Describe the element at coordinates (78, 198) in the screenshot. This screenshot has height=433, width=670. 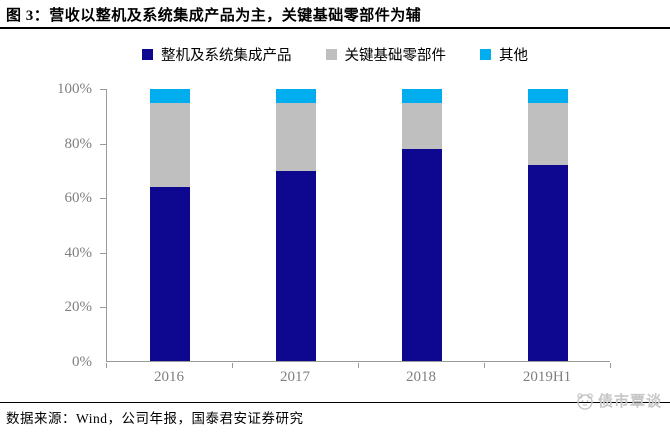
I see `y-axis-label: 60%` at that location.